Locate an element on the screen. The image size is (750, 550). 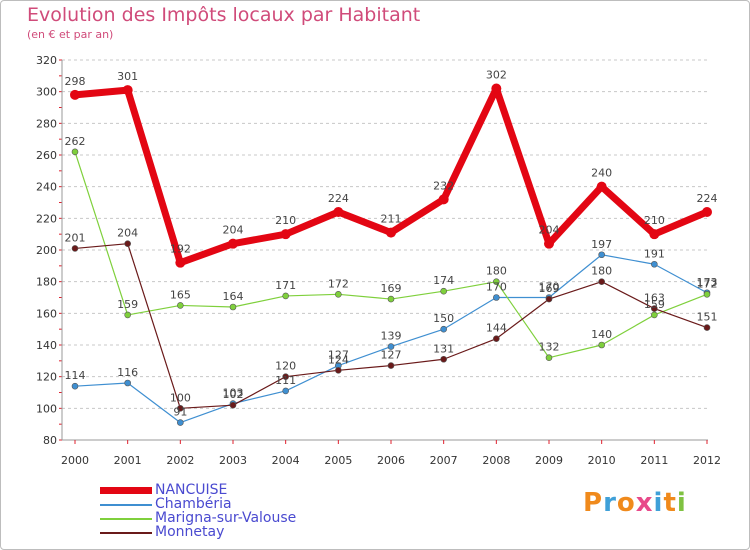
y-tick-label: 80 is located at coordinates (50, 440).